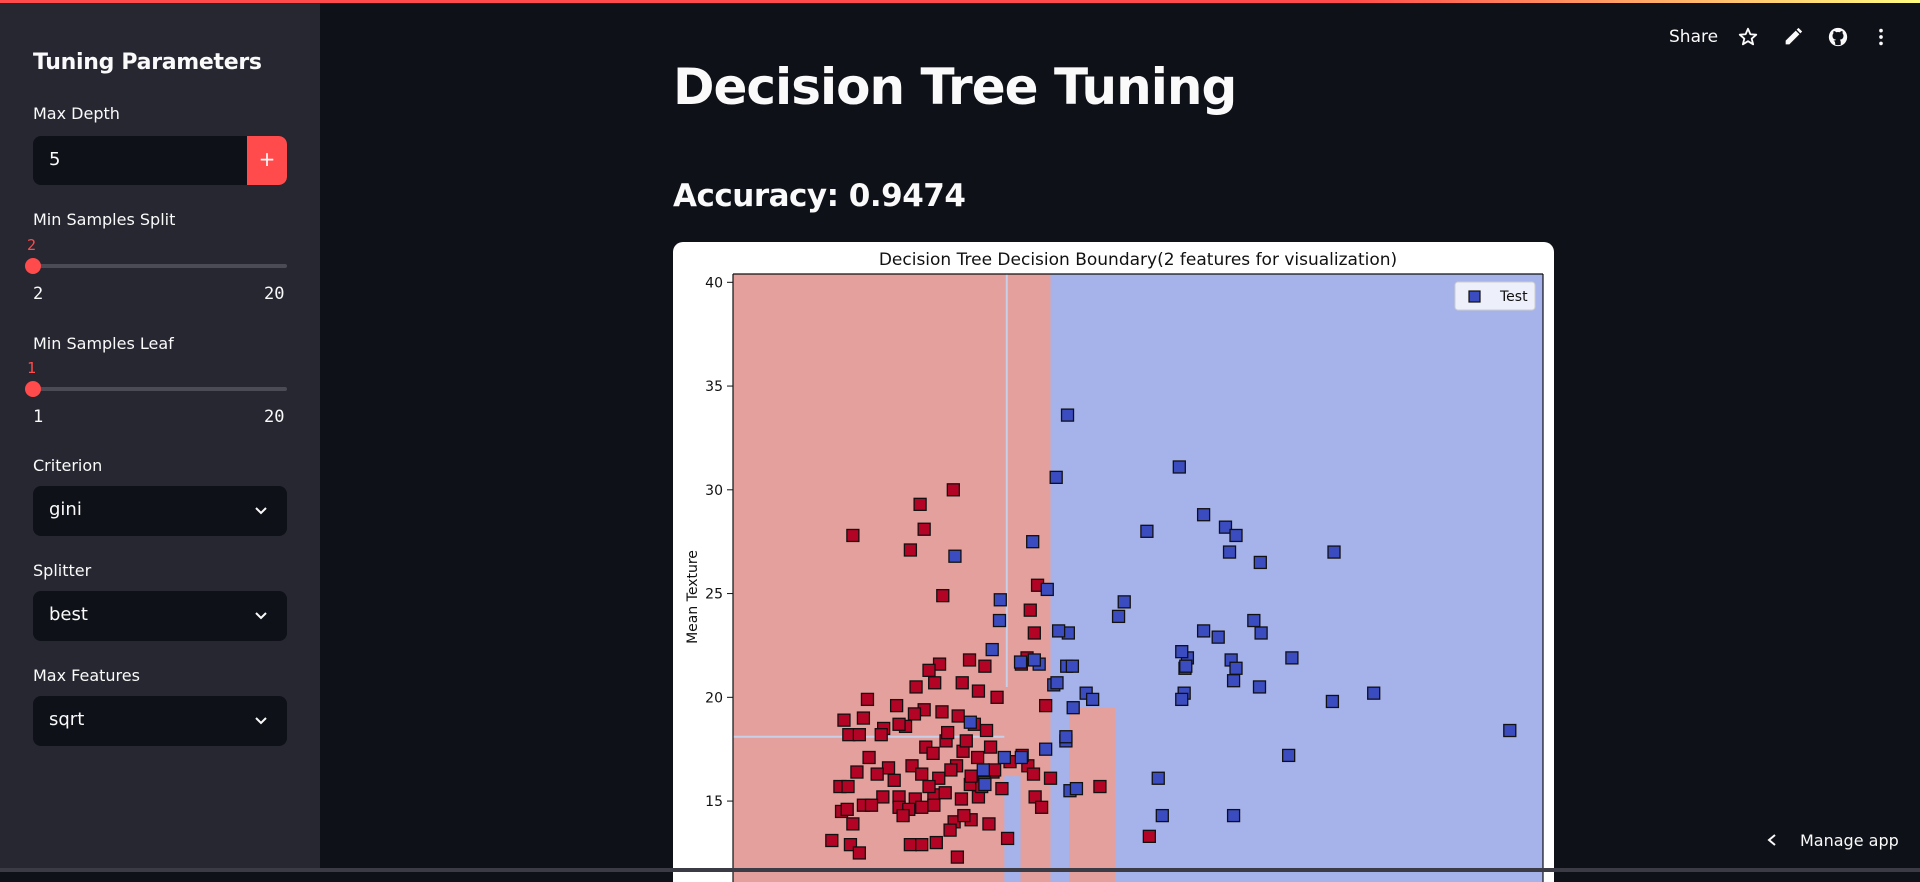 Image resolution: width=1920 pixels, height=882 pixels. Describe the element at coordinates (693, 597) in the screenshot. I see `y-axis-label: Mean Texture` at that location.